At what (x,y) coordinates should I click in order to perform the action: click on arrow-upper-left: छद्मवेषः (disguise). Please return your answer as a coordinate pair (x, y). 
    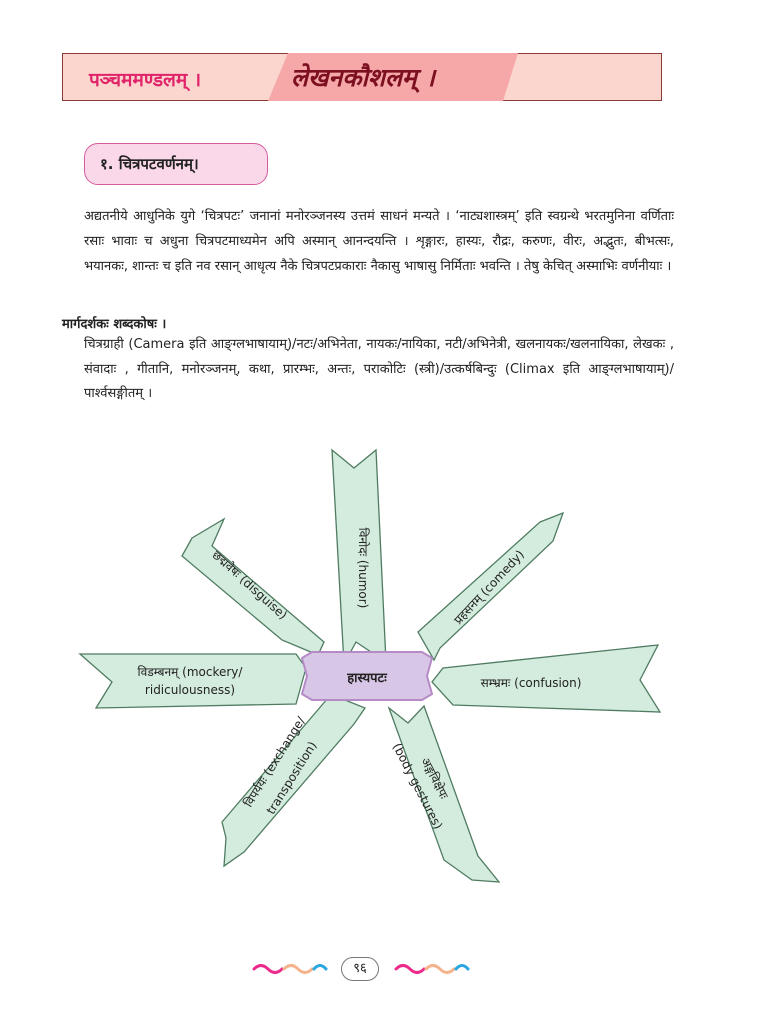
    Looking at the image, I should click on (253, 586).